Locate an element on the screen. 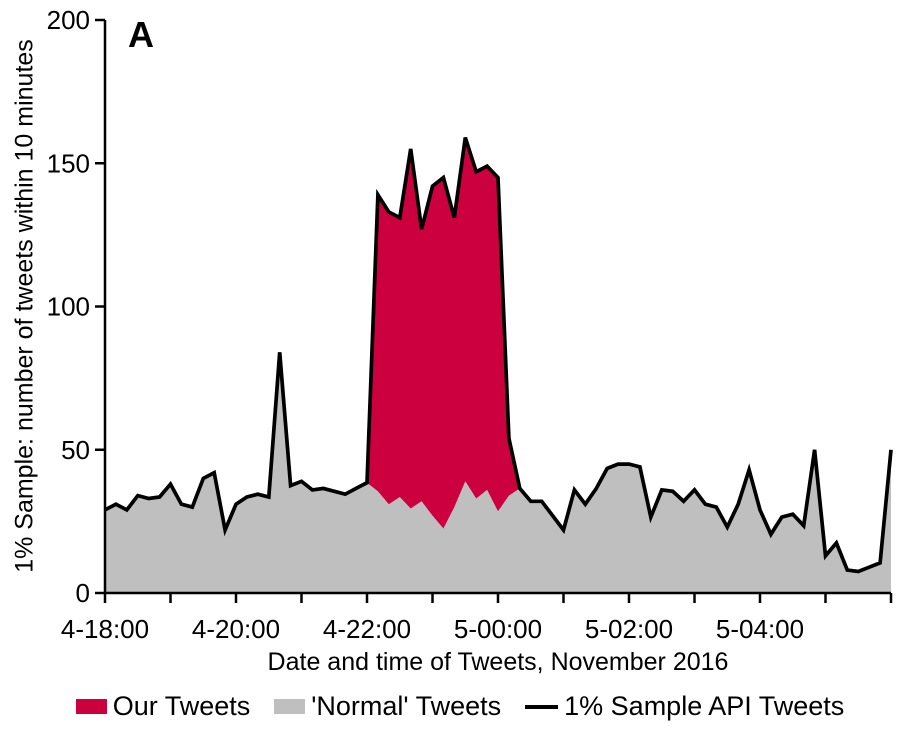 Image resolution: width=904 pixels, height=740 pixels. legend-label-our-tweets: Our Tweets is located at coordinates (181, 706).